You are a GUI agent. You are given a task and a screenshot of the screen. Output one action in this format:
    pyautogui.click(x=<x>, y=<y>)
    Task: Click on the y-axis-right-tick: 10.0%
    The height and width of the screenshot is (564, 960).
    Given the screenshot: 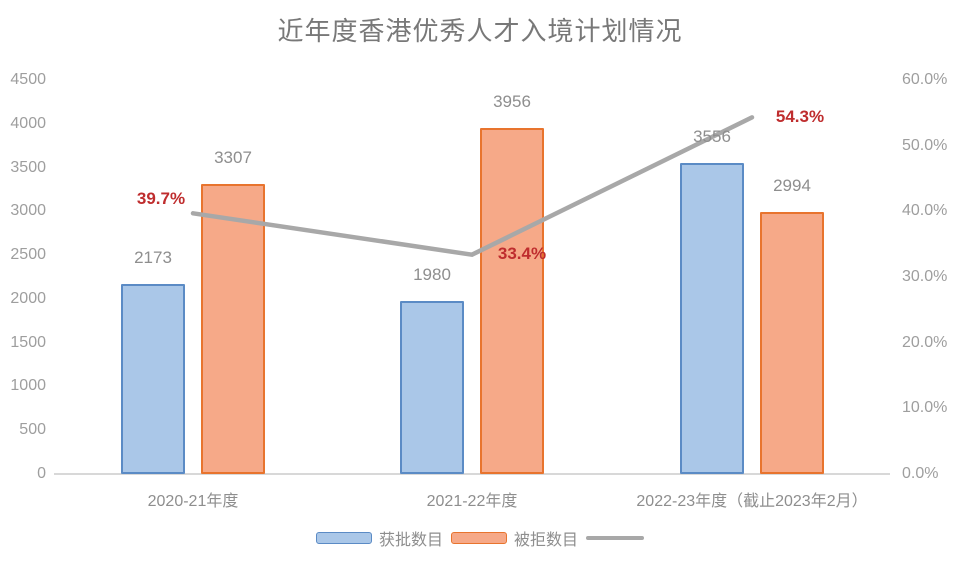 What is the action you would take?
    pyautogui.click(x=925, y=408)
    